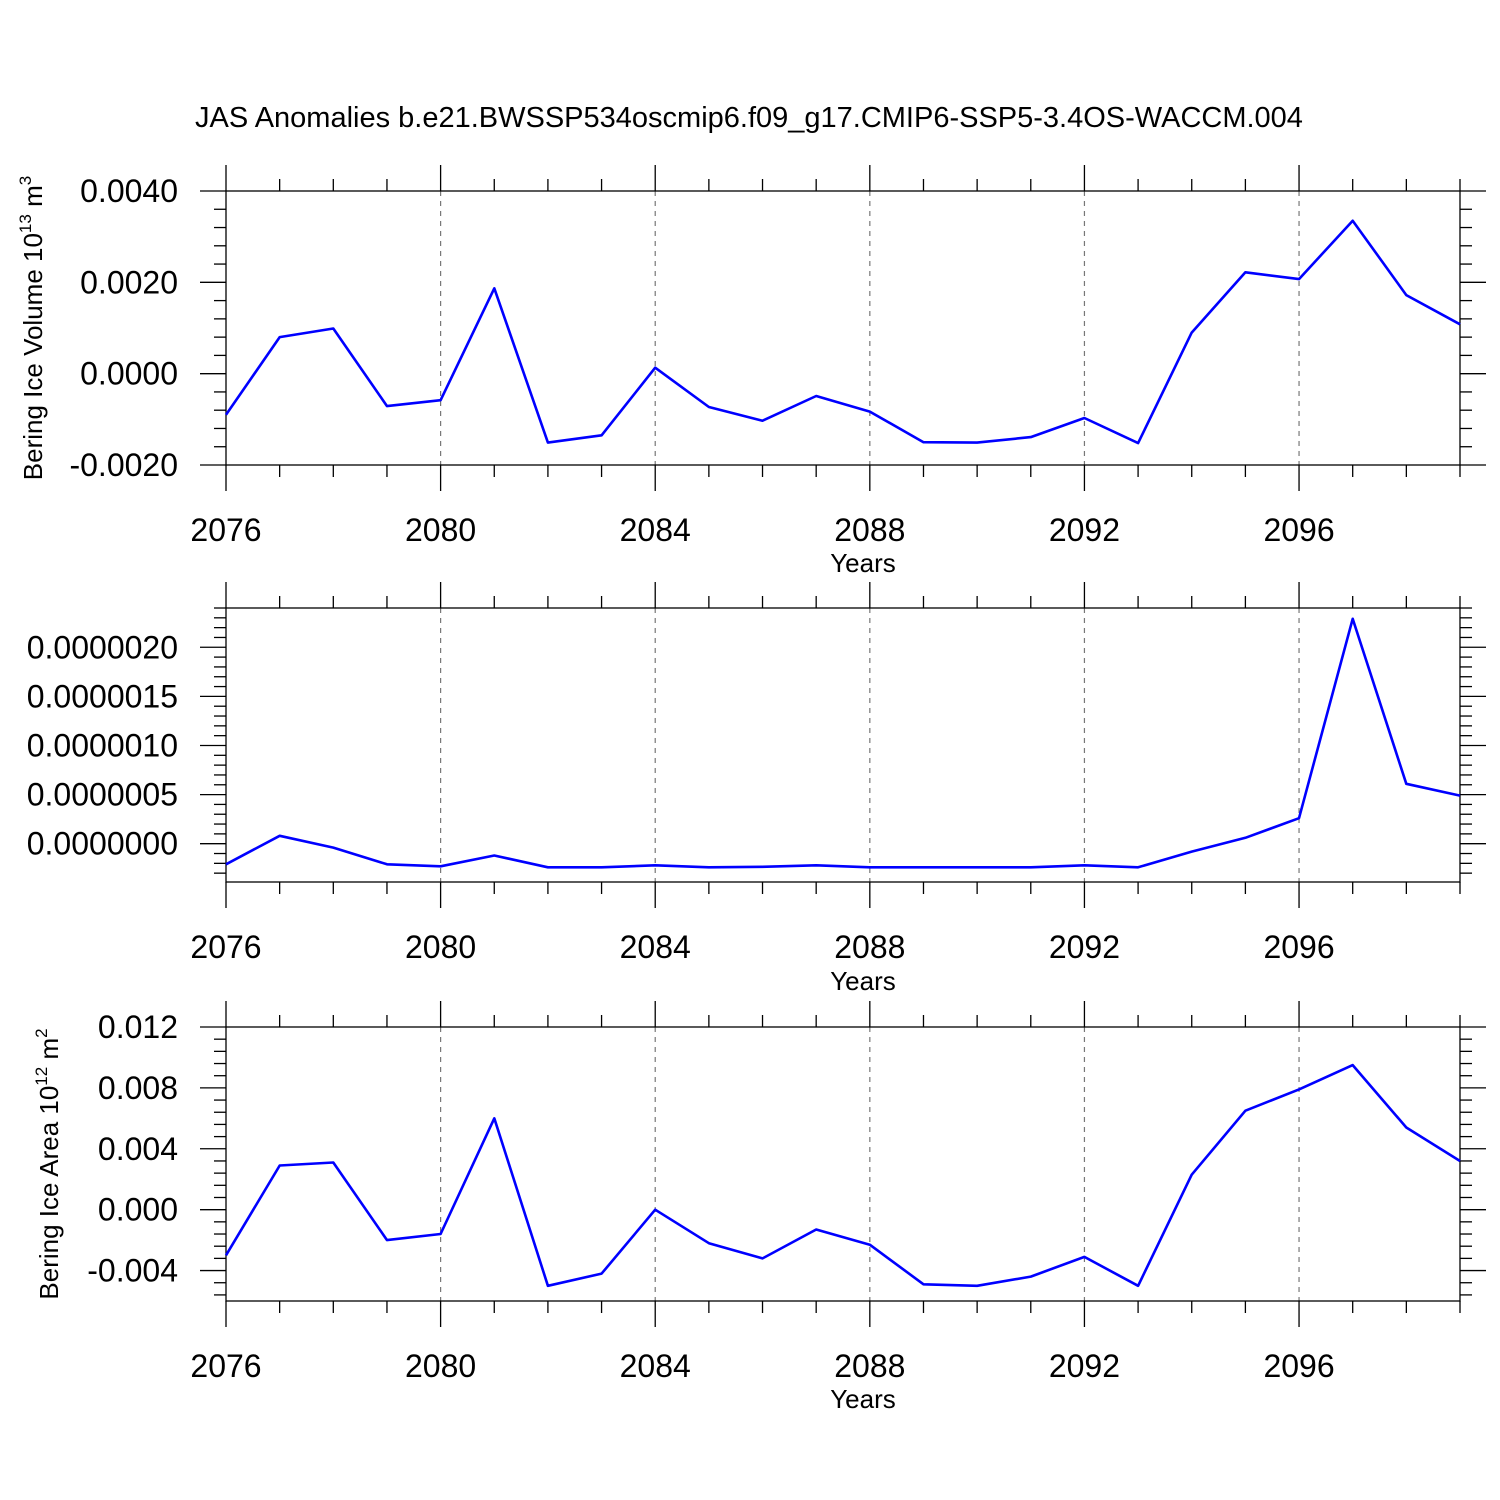 The height and width of the screenshot is (1500, 1500). What do you see at coordinates (138, 1088) in the screenshot?
I see `y-tick-label: 0.008` at bounding box center [138, 1088].